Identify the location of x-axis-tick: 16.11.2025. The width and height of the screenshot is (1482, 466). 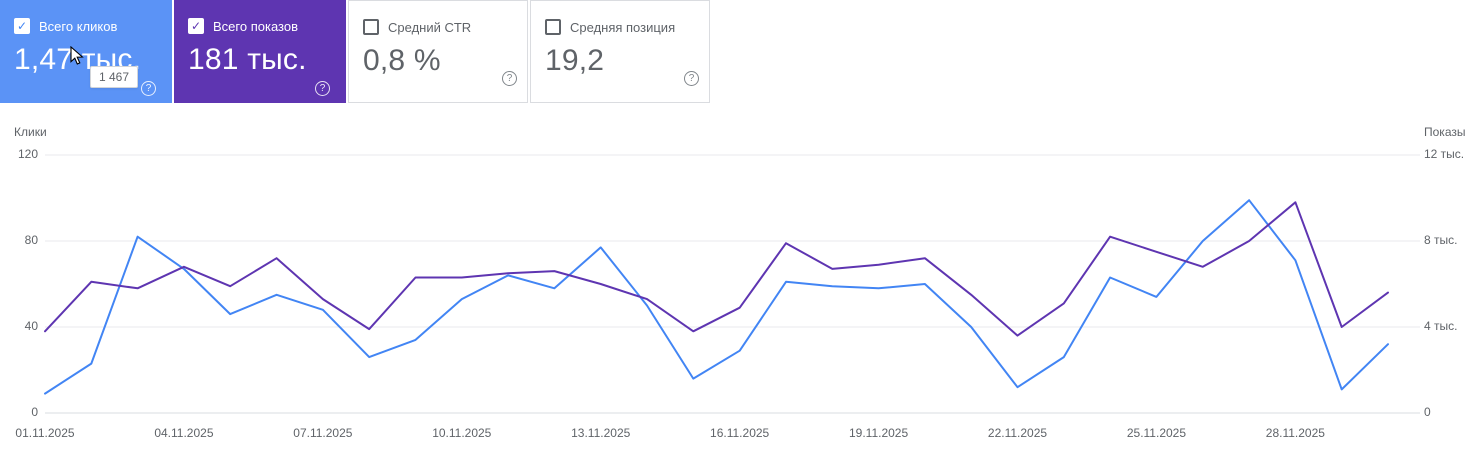
(740, 433).